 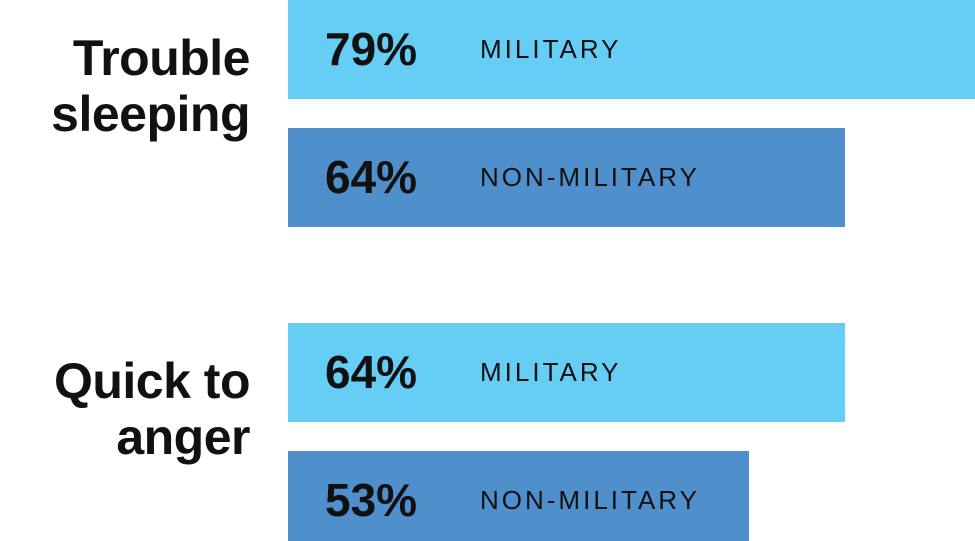 What do you see at coordinates (371, 500) in the screenshot?
I see `value-label: 53%` at bounding box center [371, 500].